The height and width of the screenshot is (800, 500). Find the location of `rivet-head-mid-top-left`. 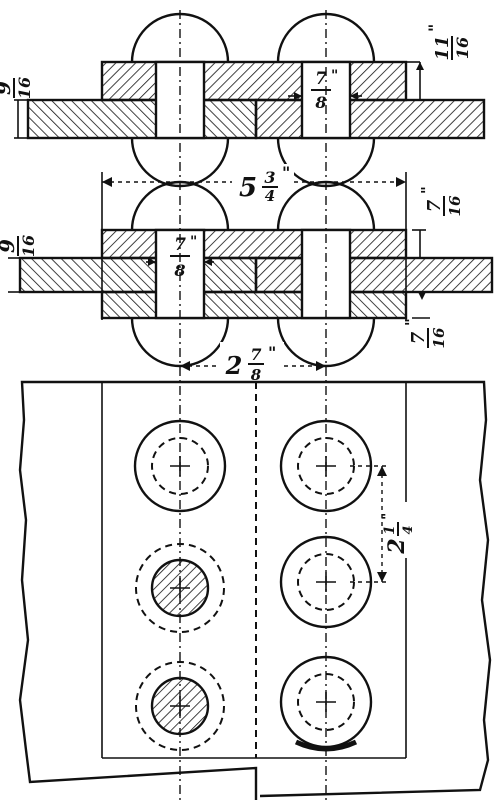

rivet-head-mid-top-left is located at coordinates (180, 205).